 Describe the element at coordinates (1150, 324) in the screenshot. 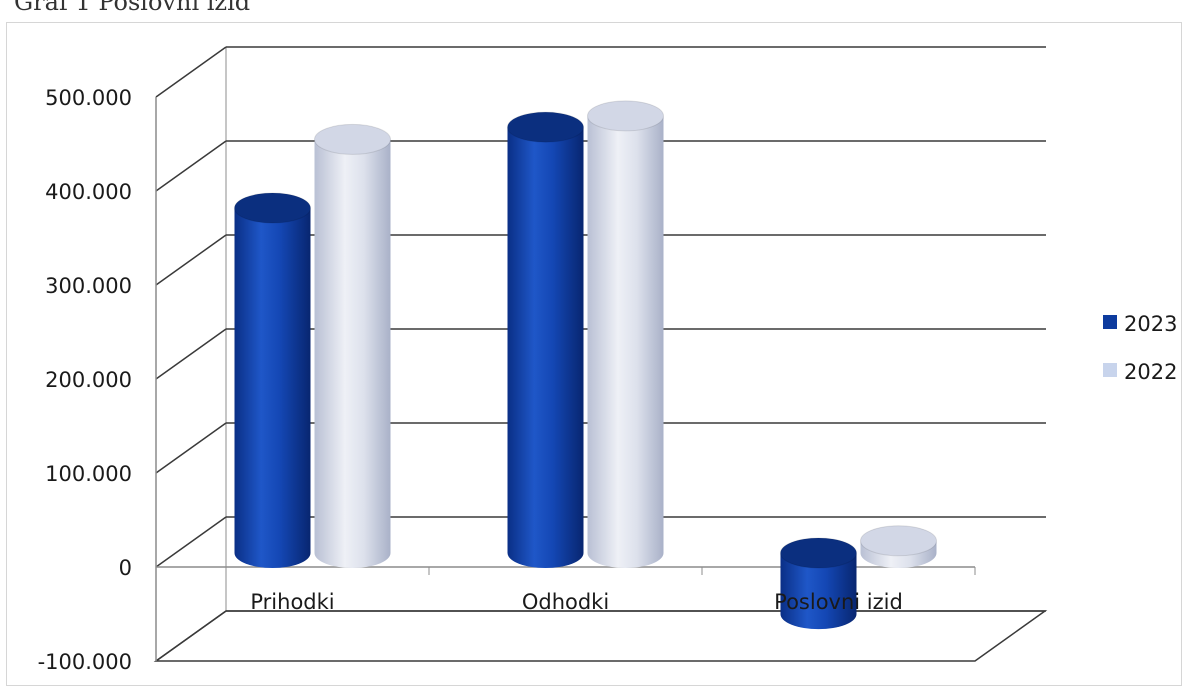

I see `legend-label-2023: 2023` at that location.